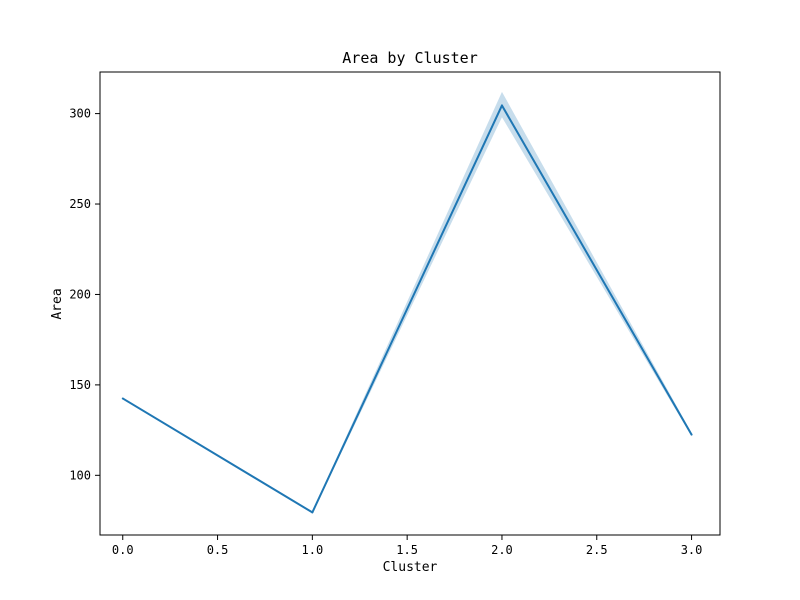  Describe the element at coordinates (218, 550) in the screenshot. I see `x-tick-label: 0.5` at that location.